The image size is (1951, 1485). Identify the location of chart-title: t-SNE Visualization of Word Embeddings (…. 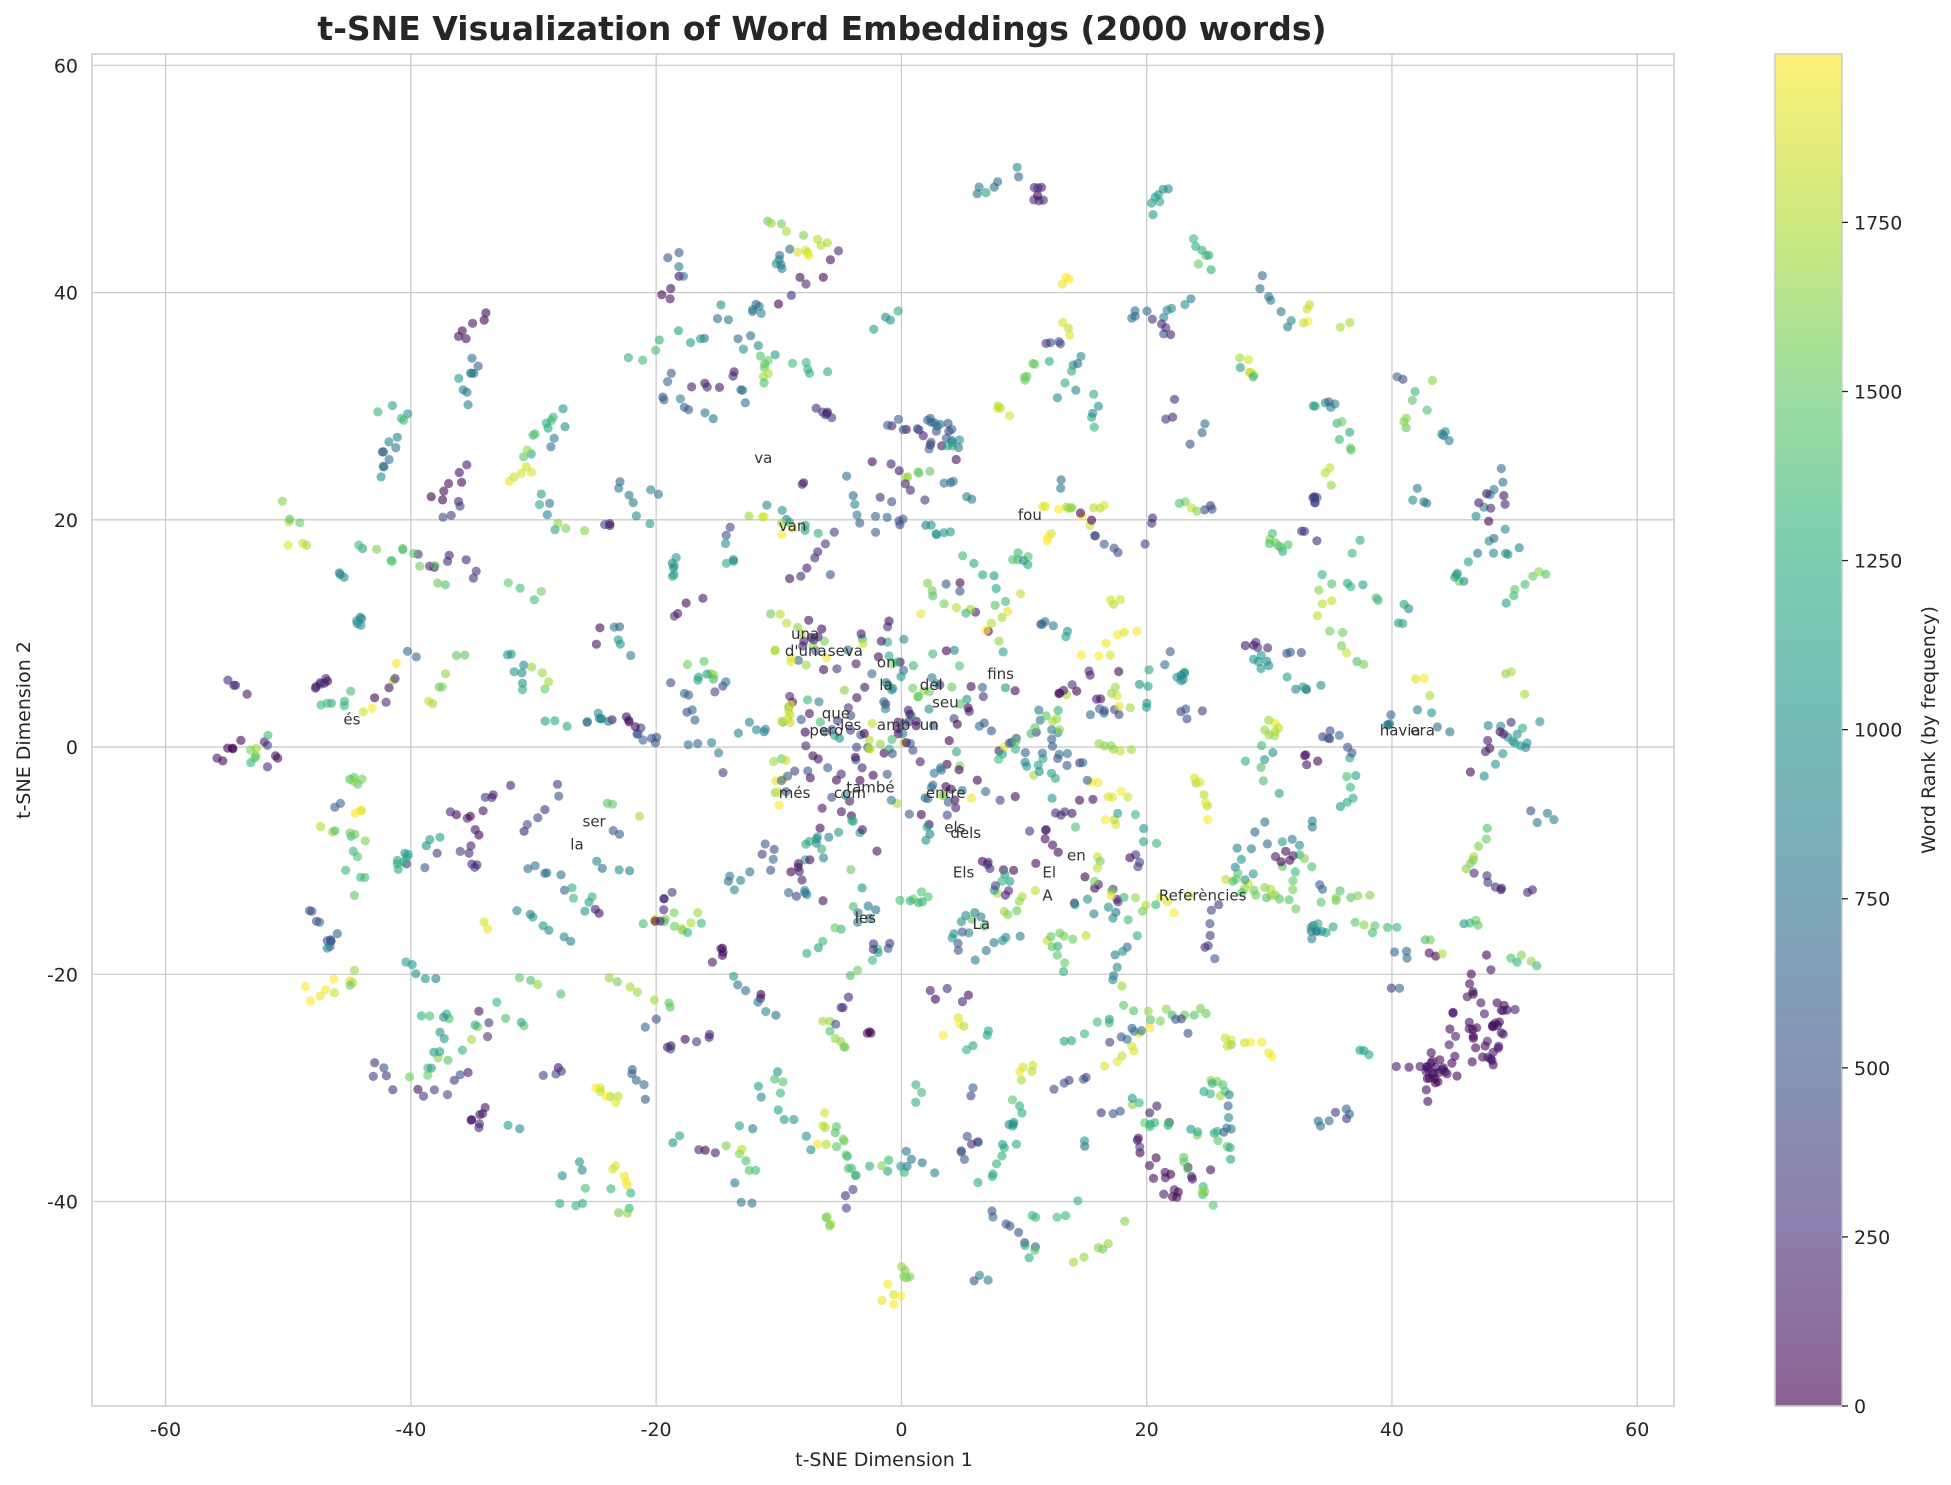
(821, 28).